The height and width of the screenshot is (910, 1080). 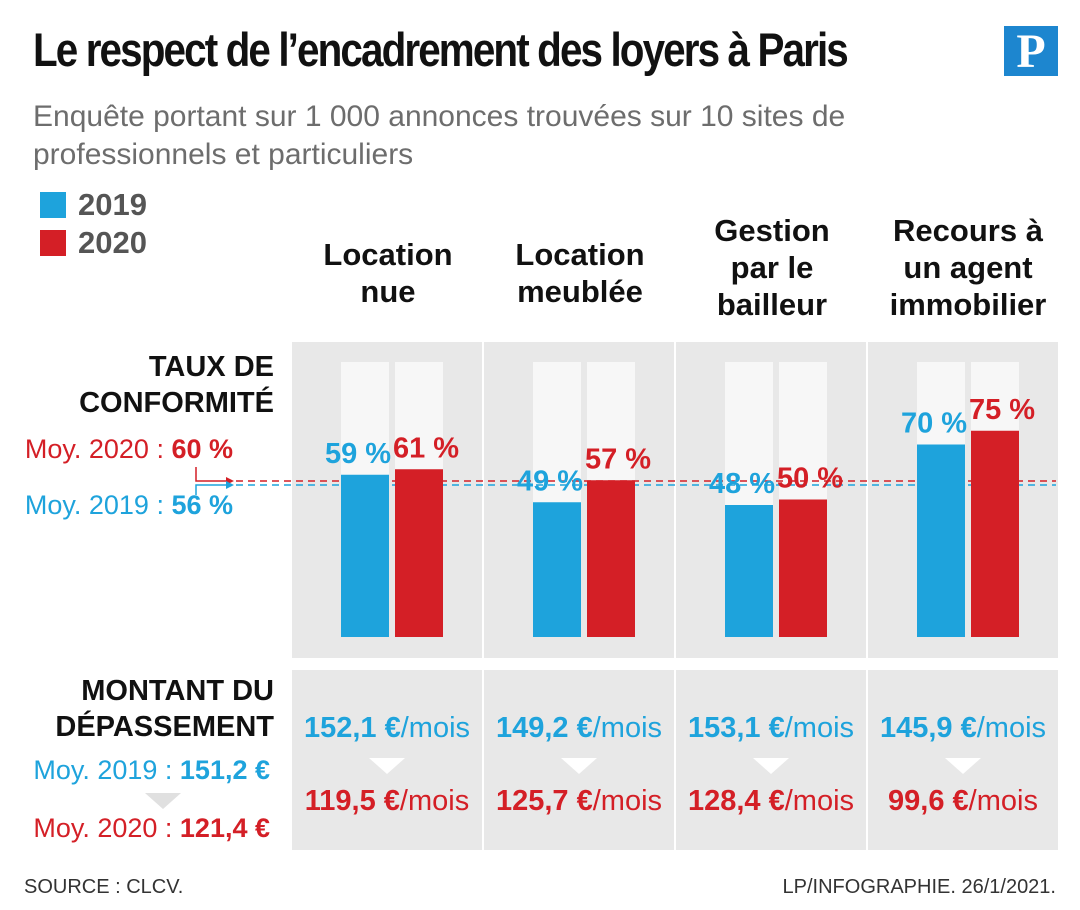 I want to click on avg-2020-montant: Moy. 2020 : 121,4 €, so click(x=151, y=828).